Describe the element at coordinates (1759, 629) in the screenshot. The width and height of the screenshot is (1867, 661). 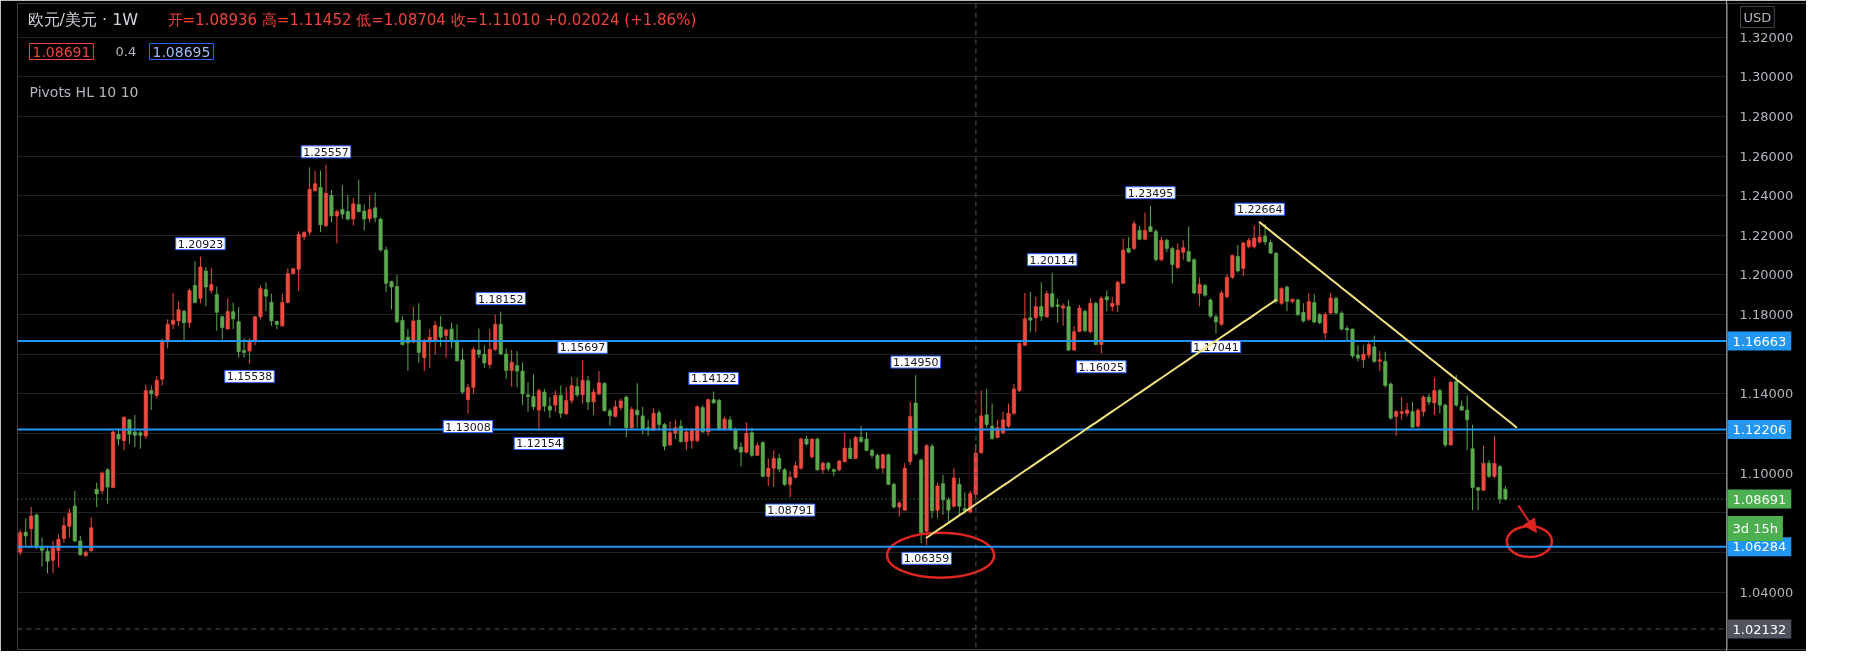
I see `ref-line-label: 1.02132` at that location.